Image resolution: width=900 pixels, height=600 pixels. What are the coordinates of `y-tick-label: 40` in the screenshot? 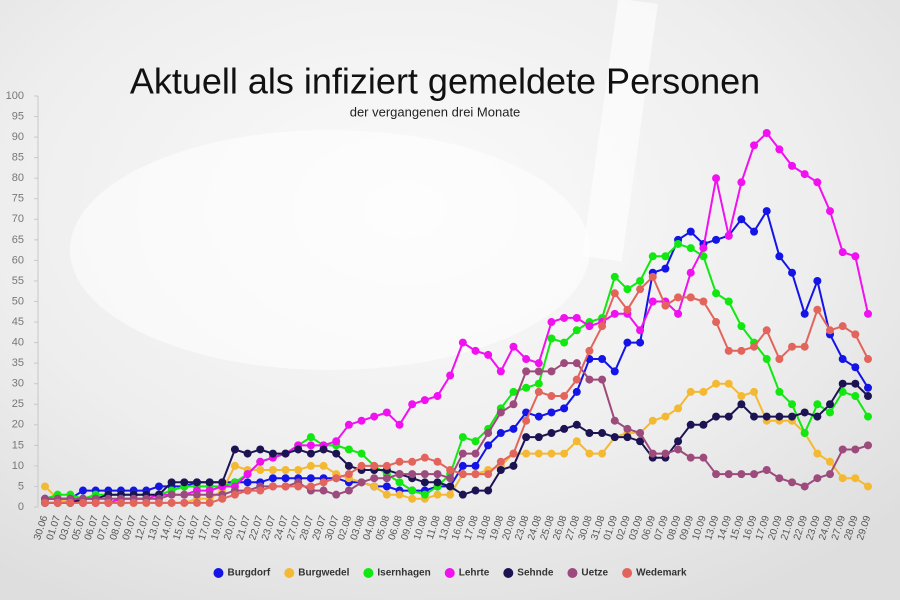 It's located at (18, 343).